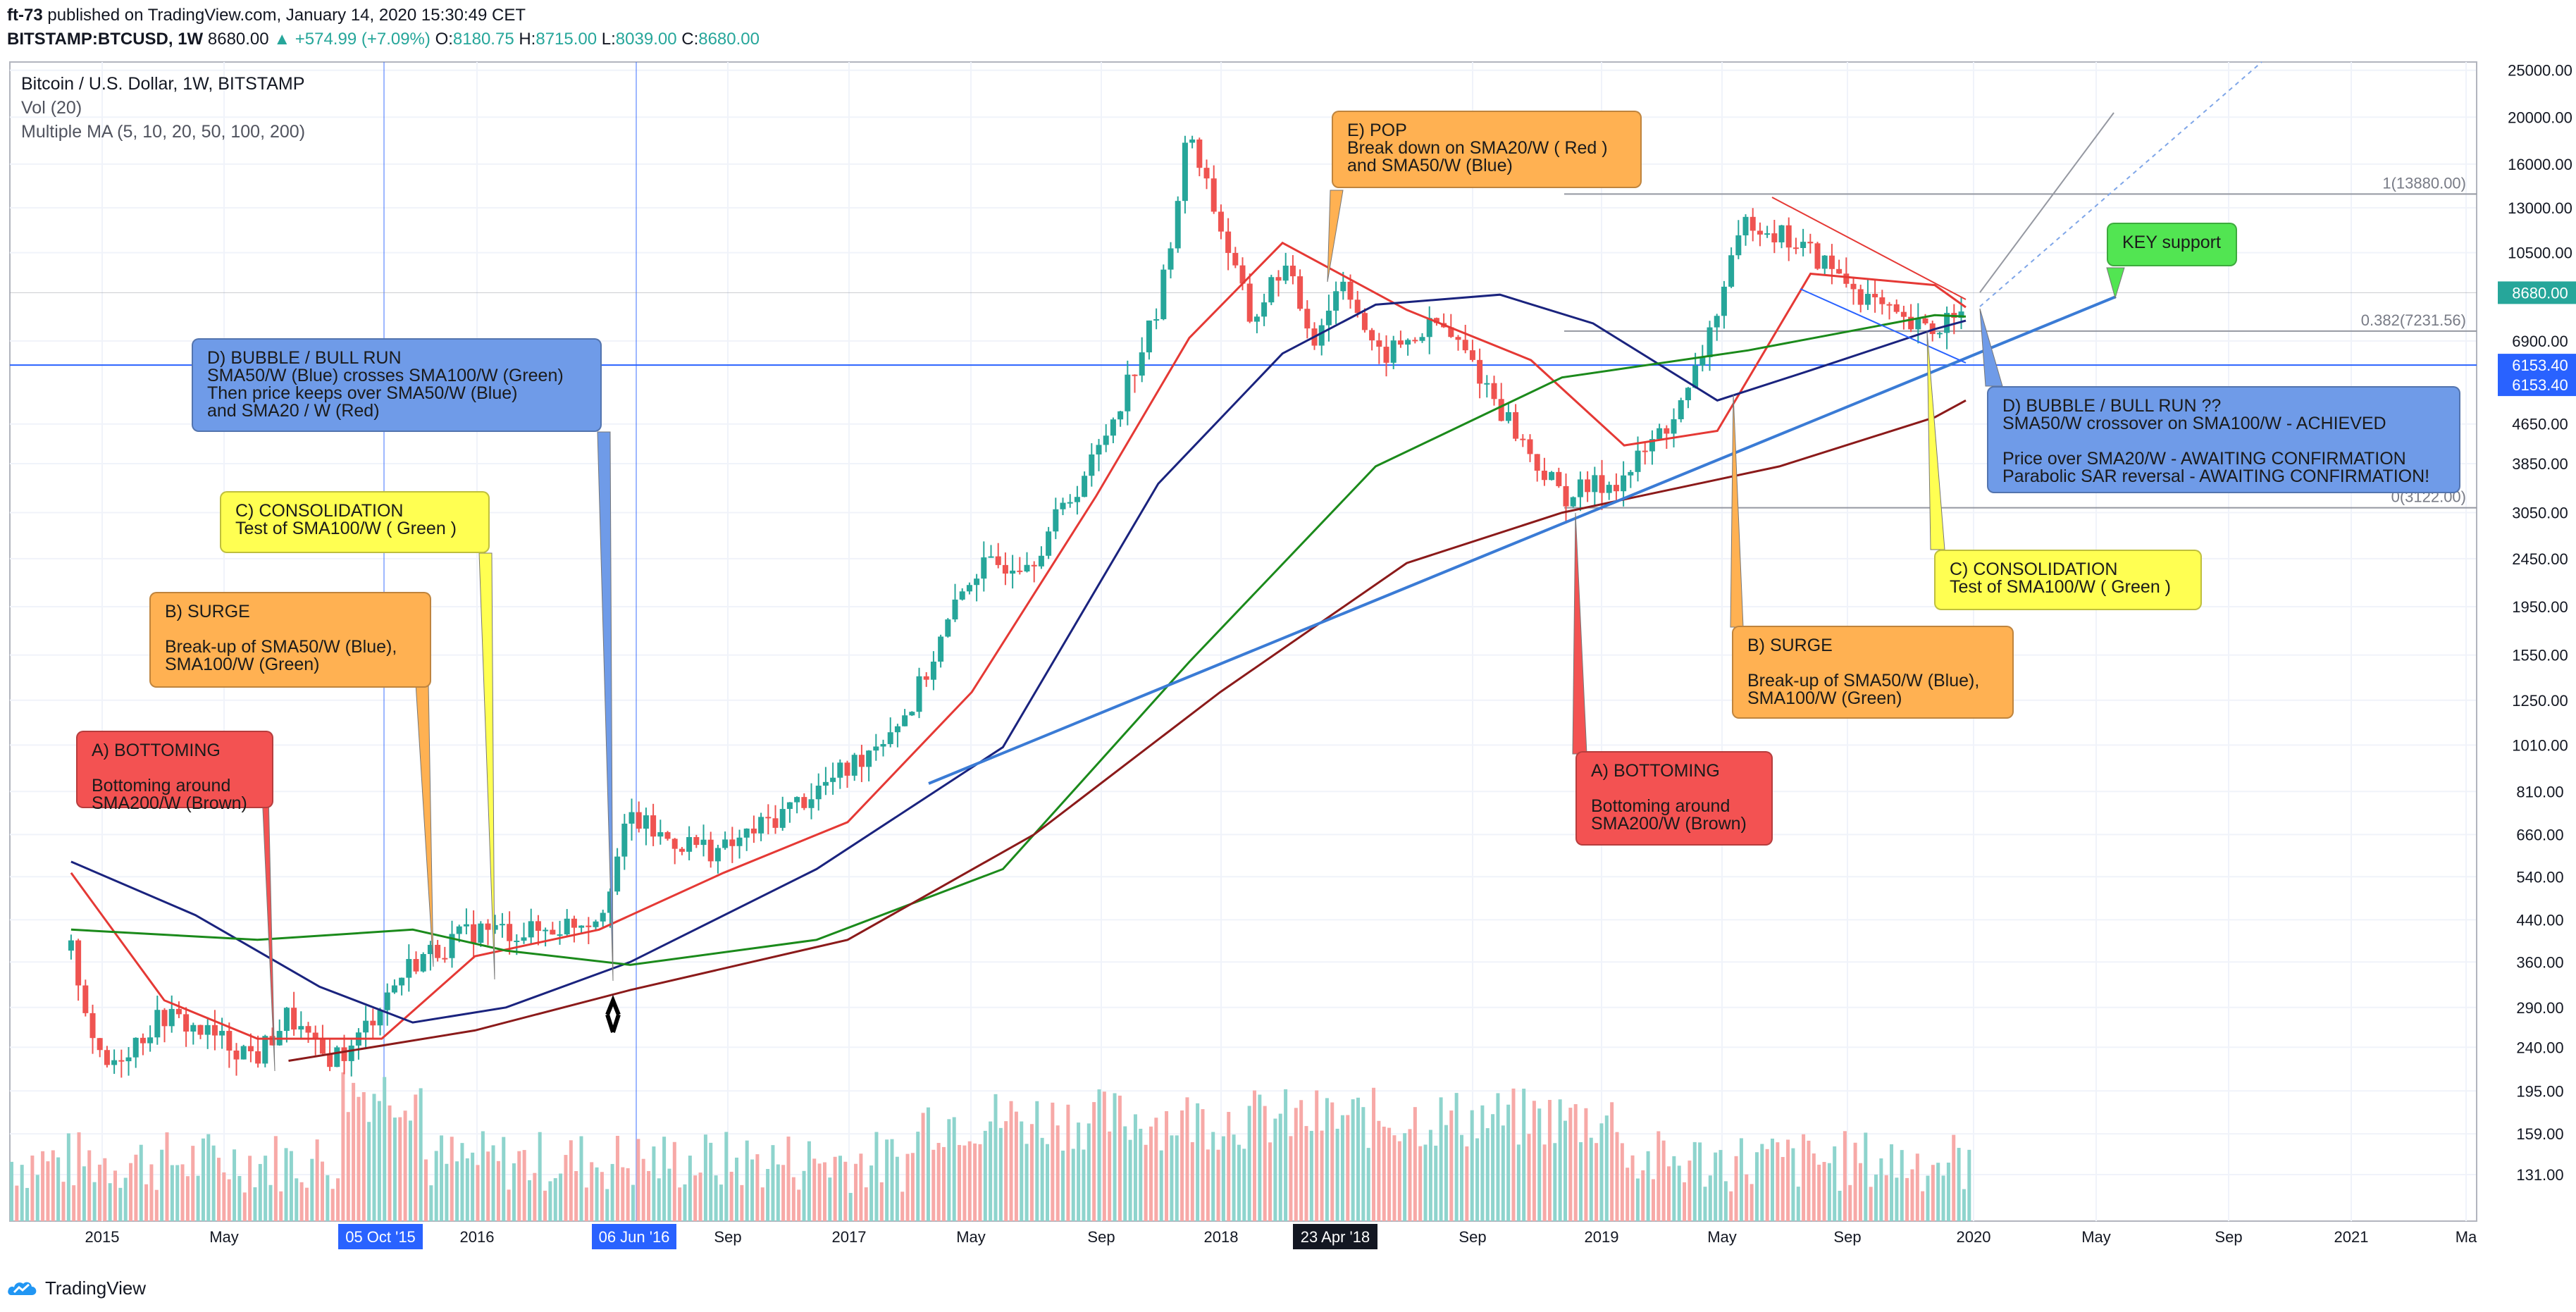 Image resolution: width=2576 pixels, height=1312 pixels. I want to click on annotation-key: KEY support, so click(2172, 244).